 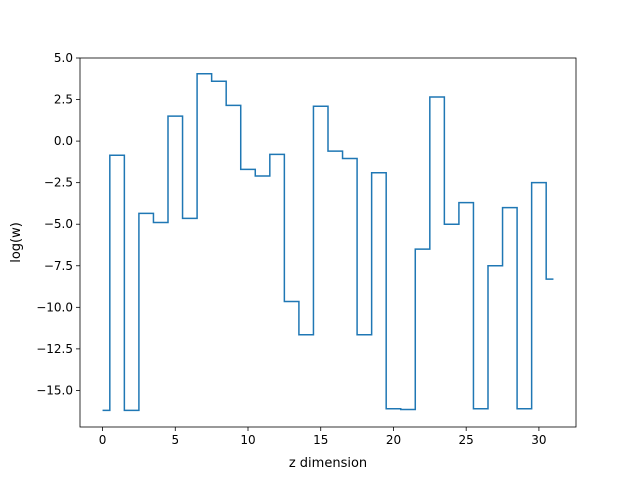 I want to click on x-tick-label: 30, so click(x=538, y=440).